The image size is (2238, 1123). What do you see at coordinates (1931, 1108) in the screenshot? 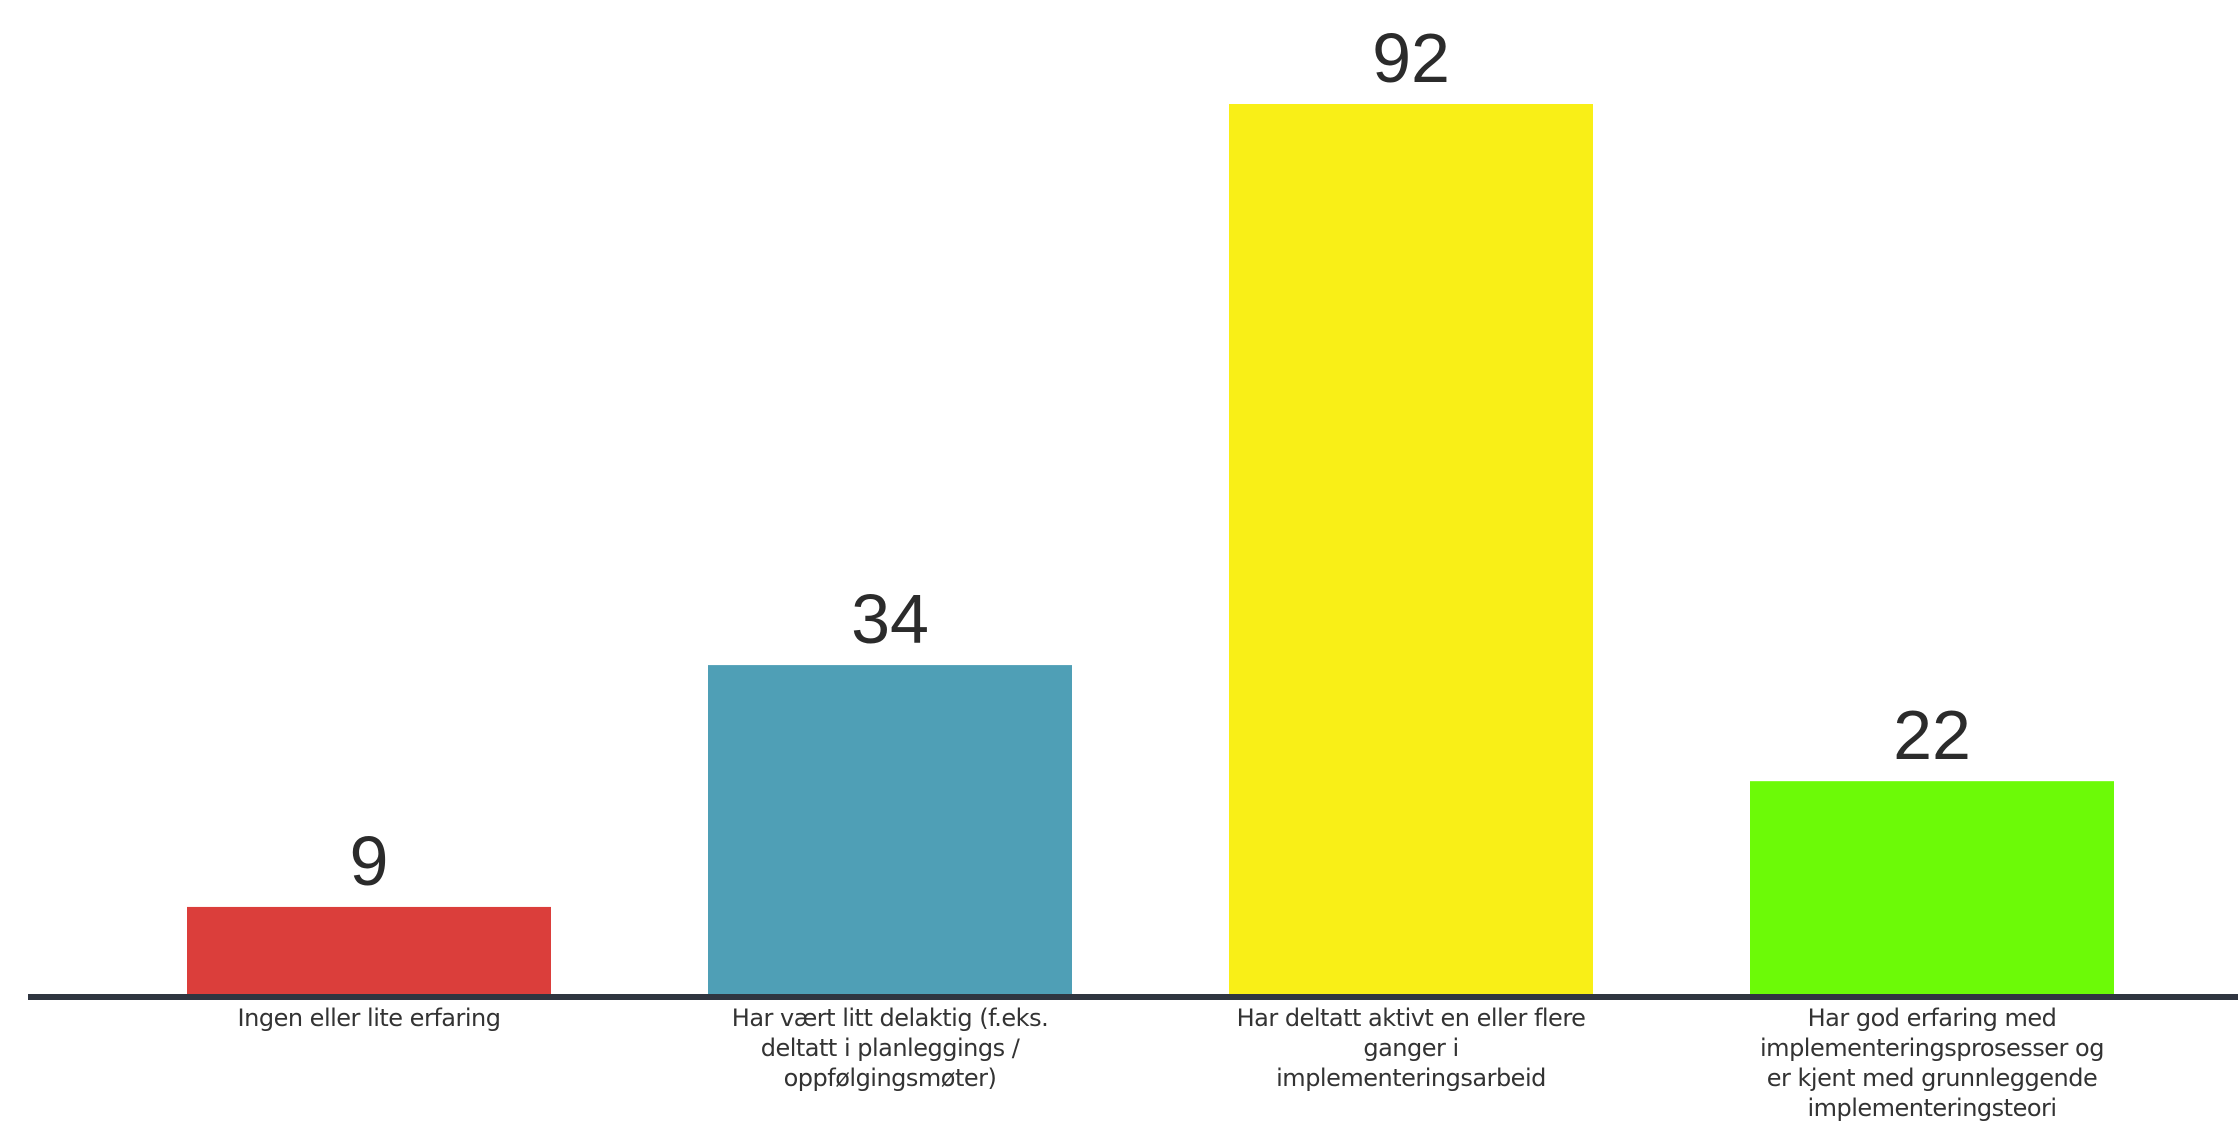
I see `category-label-line: implementeringsteori` at bounding box center [1931, 1108].